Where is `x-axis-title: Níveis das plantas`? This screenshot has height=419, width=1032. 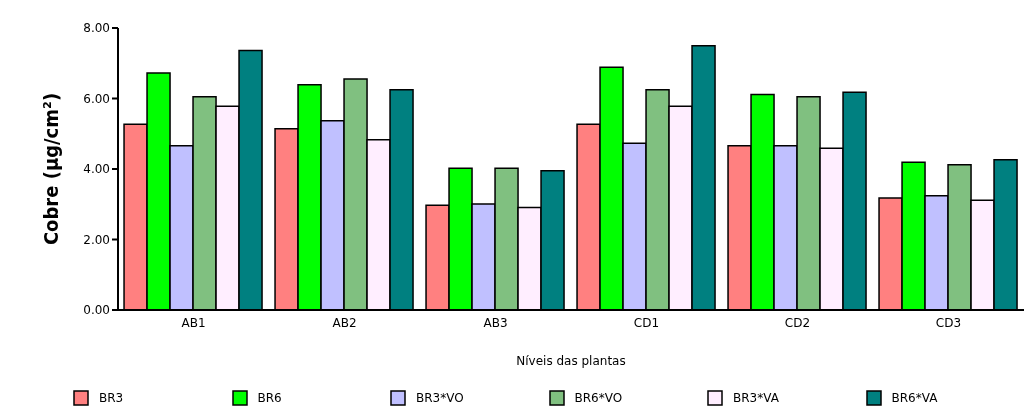 x-axis-title: Níveis das plantas is located at coordinates (571, 361).